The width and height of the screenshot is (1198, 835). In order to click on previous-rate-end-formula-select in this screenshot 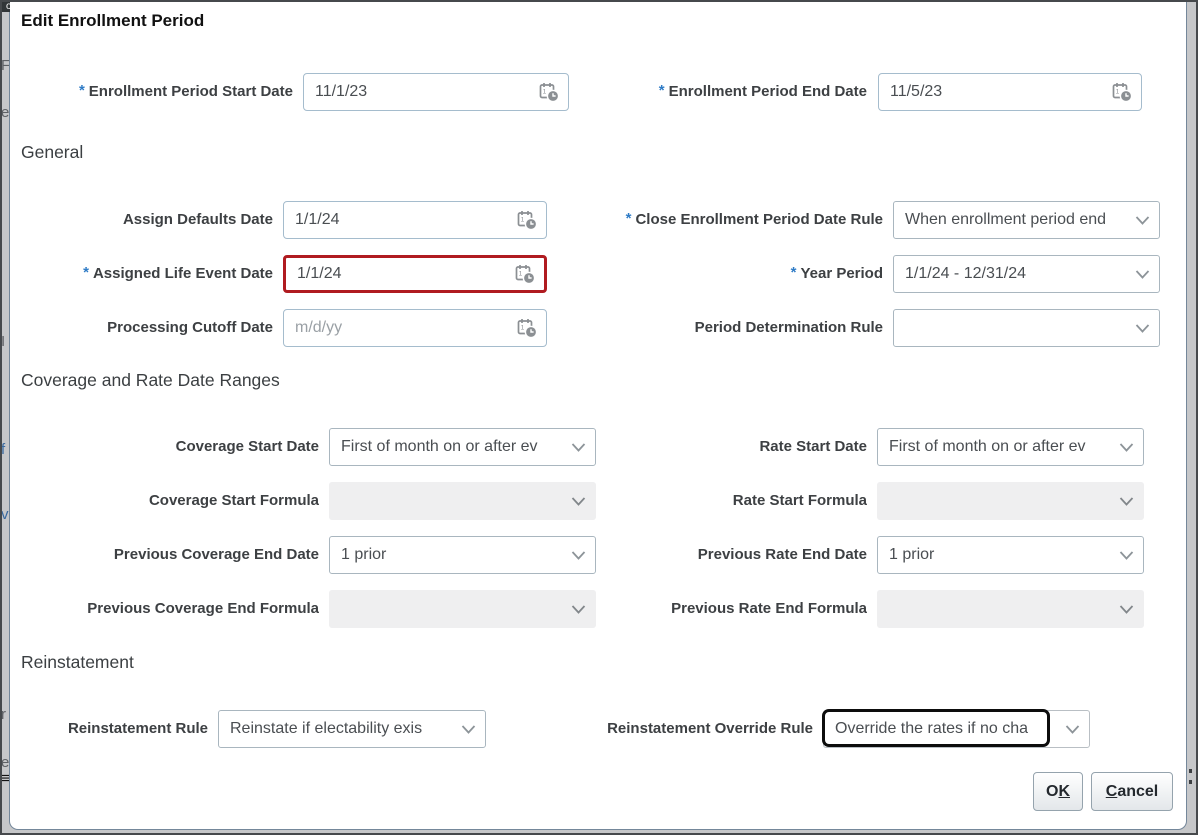, I will do `click(1010, 609)`.